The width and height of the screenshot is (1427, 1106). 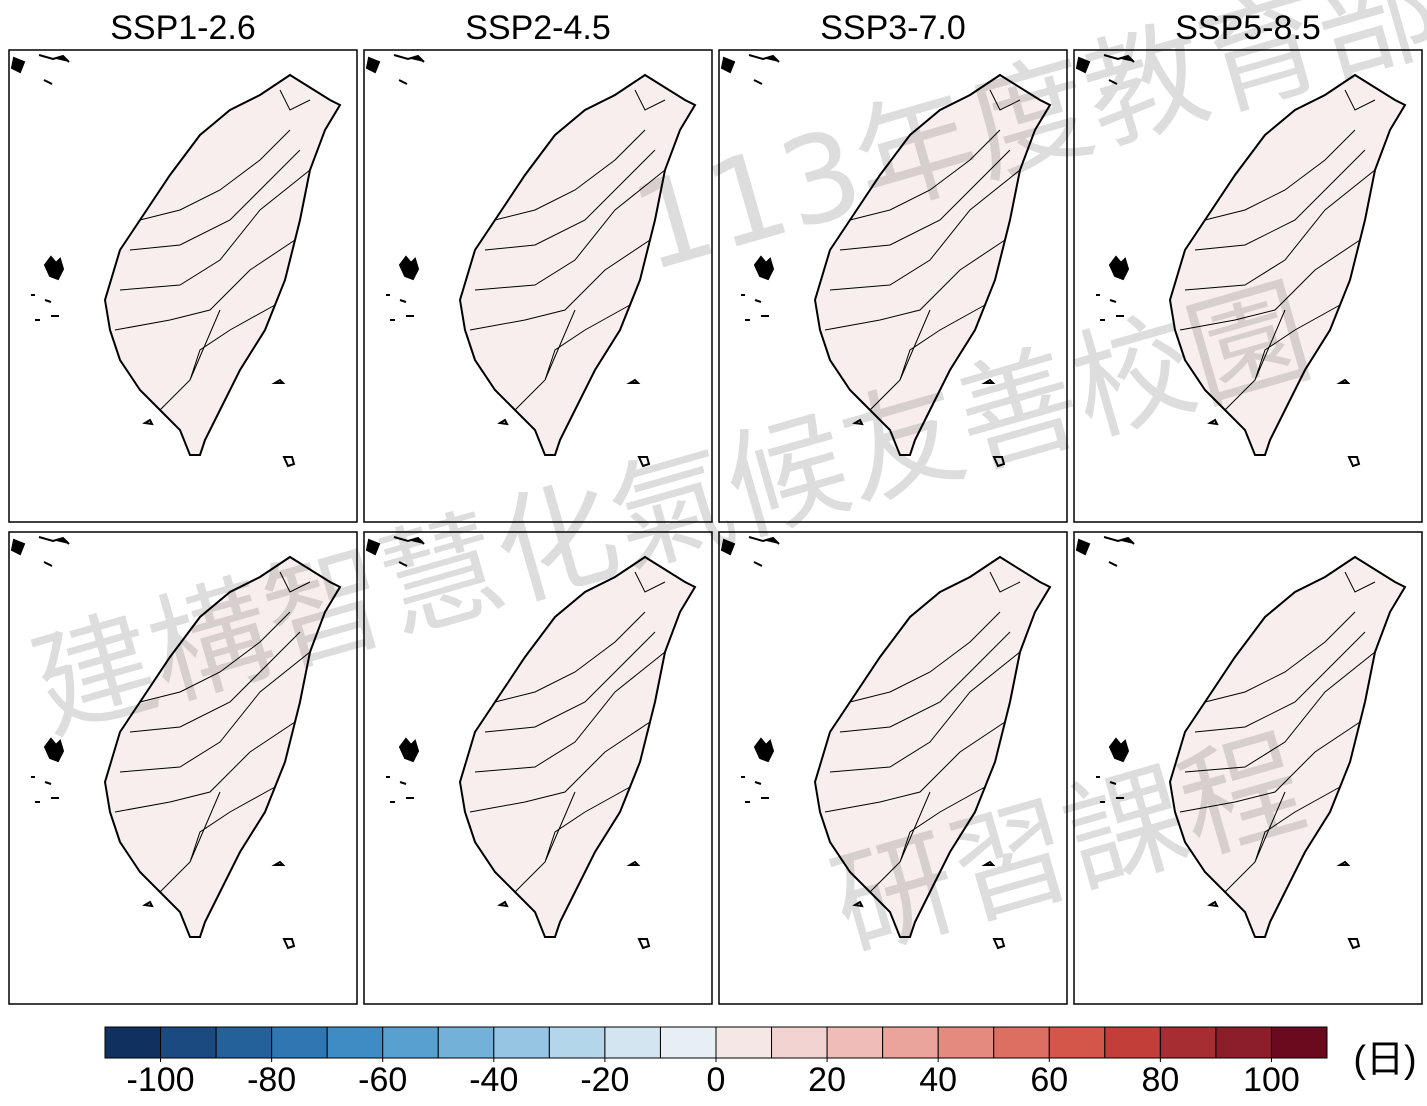 I want to click on colorbar-tick-label: -60, so click(x=382, y=1080).